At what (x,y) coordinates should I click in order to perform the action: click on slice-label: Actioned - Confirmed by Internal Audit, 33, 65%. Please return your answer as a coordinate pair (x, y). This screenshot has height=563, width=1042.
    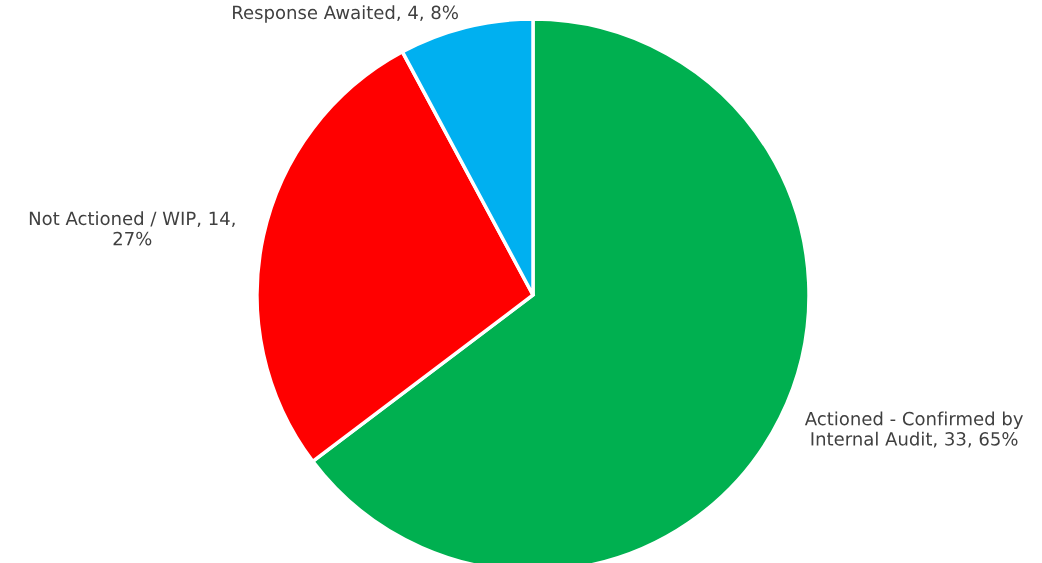
    Looking at the image, I should click on (913, 429).